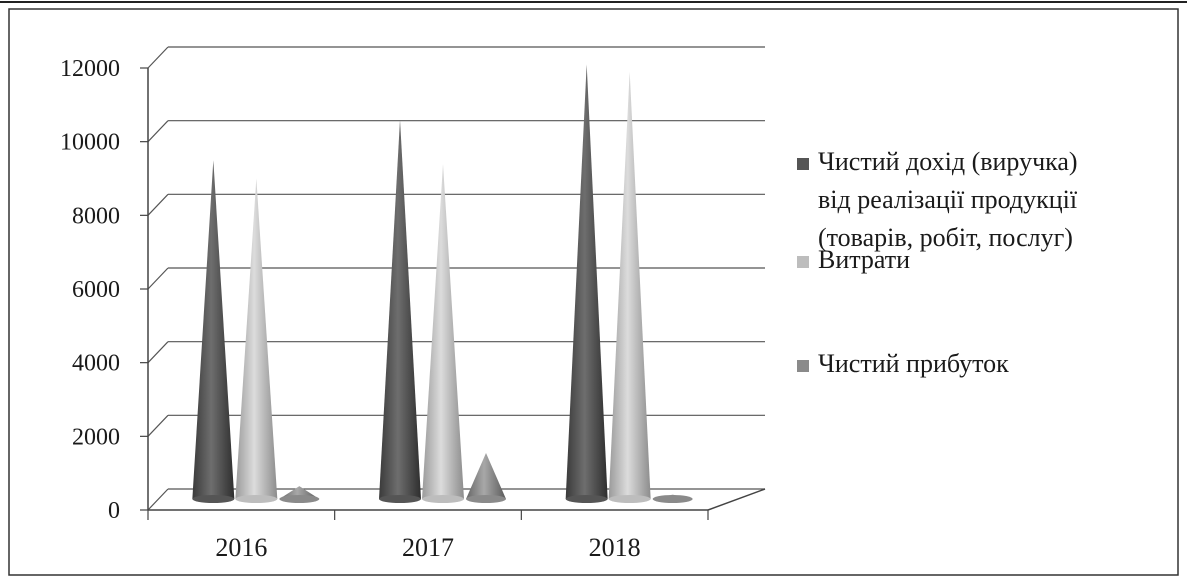 Image resolution: width=1187 pixels, height=578 pixels. Describe the element at coordinates (948, 161) in the screenshot. I see `legend-label: Чистий дохід (виручка)` at that location.